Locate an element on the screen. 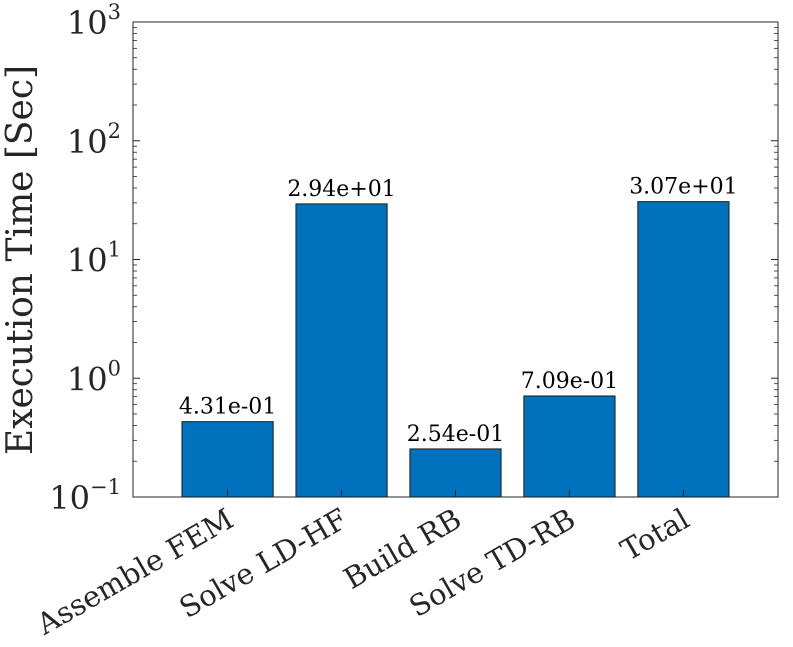  y-tick-label: 10¹ is located at coordinates (94, 259).